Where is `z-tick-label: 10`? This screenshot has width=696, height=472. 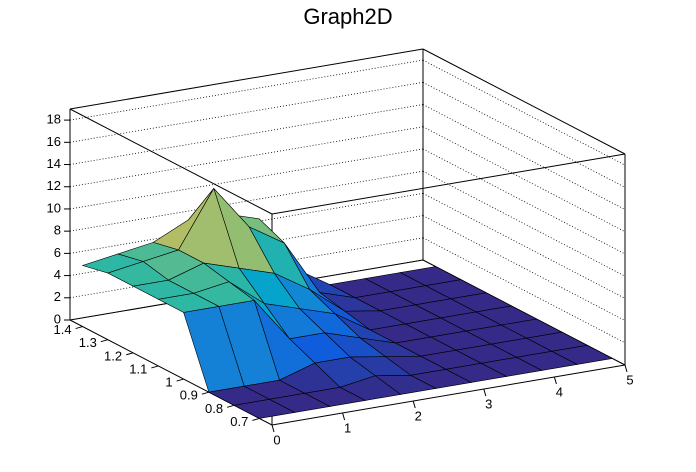
z-tick-label: 10 is located at coordinates (54, 207).